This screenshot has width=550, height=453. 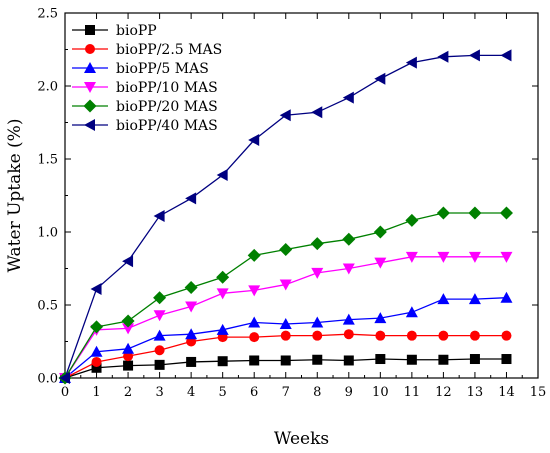 What do you see at coordinates (412, 392) in the screenshot?
I see `x-tick-label: 11` at bounding box center [412, 392].